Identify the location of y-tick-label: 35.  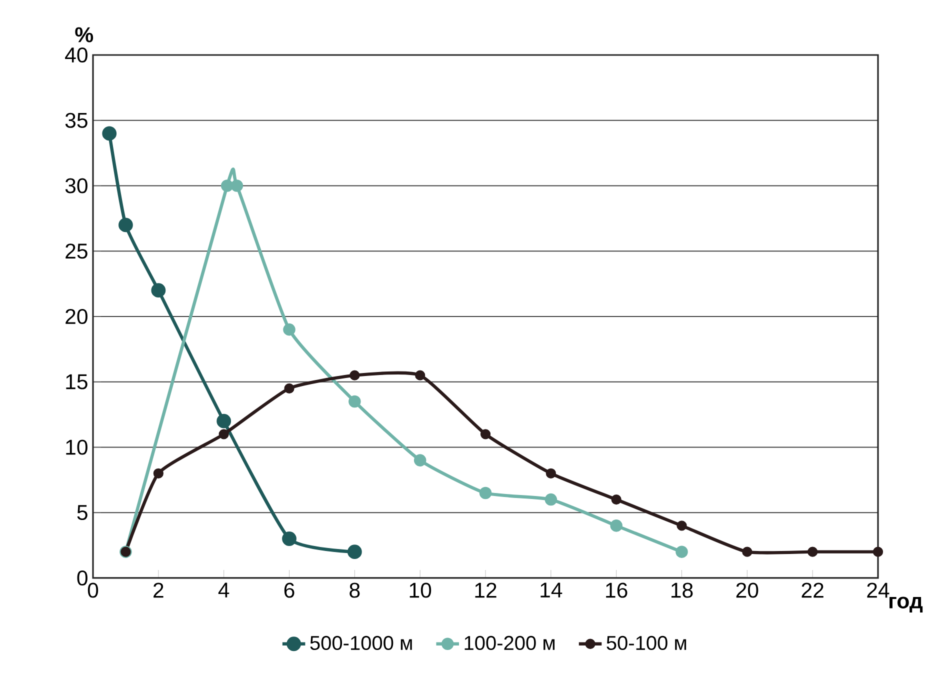
(76, 120).